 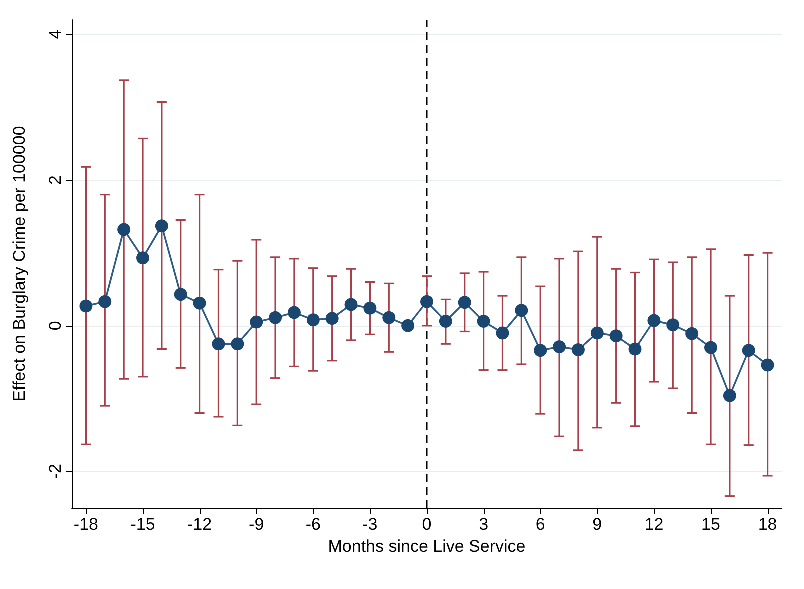 I want to click on x-tick-label: -9, so click(x=256, y=524).